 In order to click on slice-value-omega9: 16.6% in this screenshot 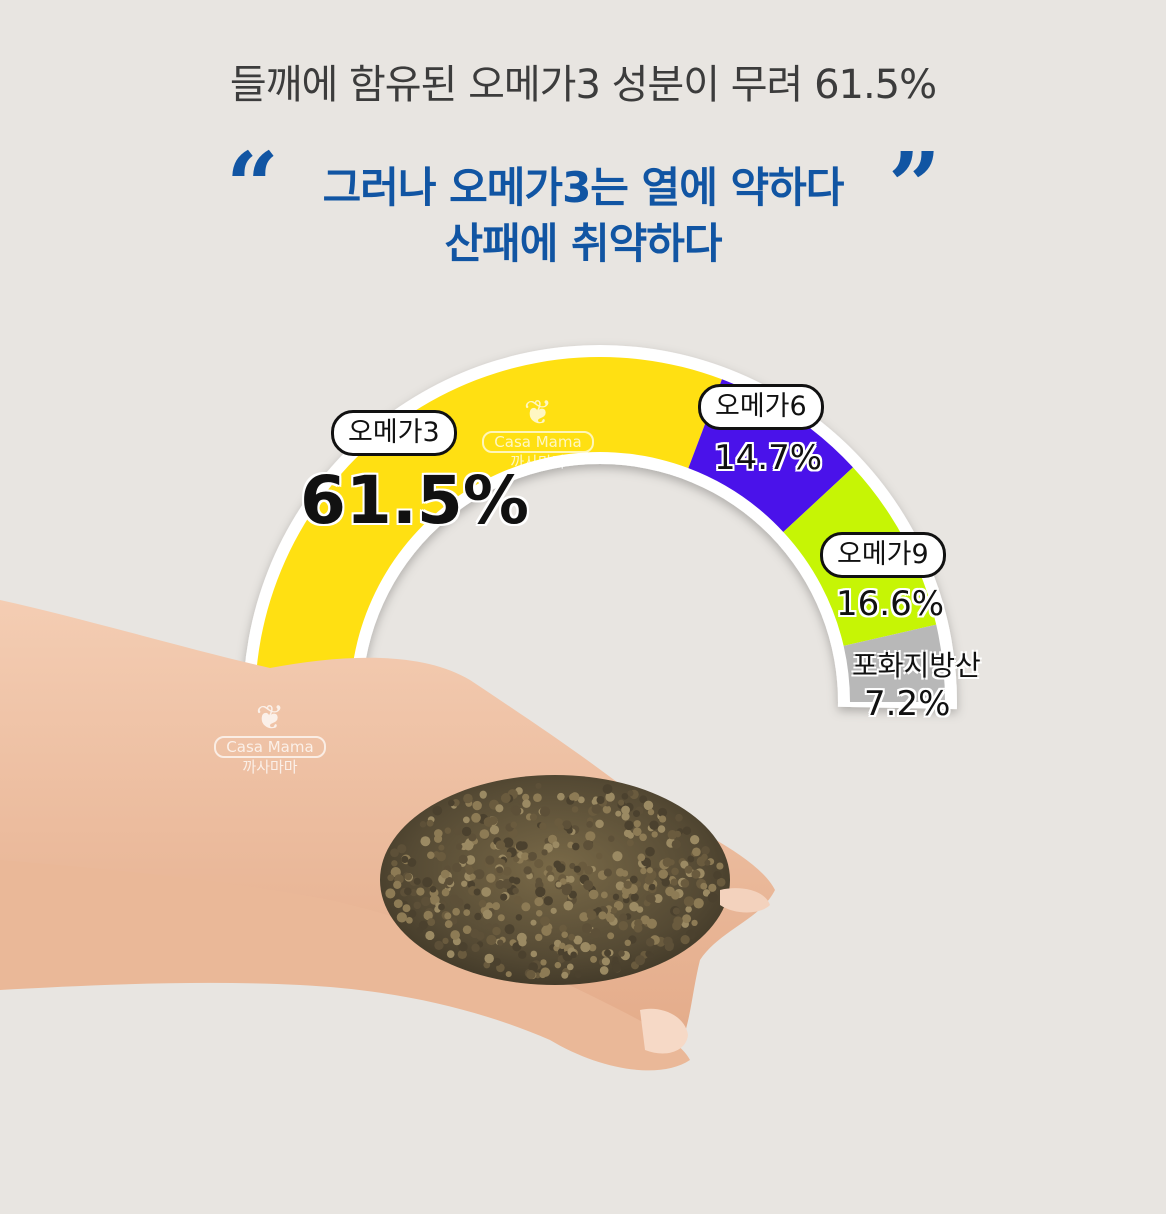, I will do `click(890, 604)`.